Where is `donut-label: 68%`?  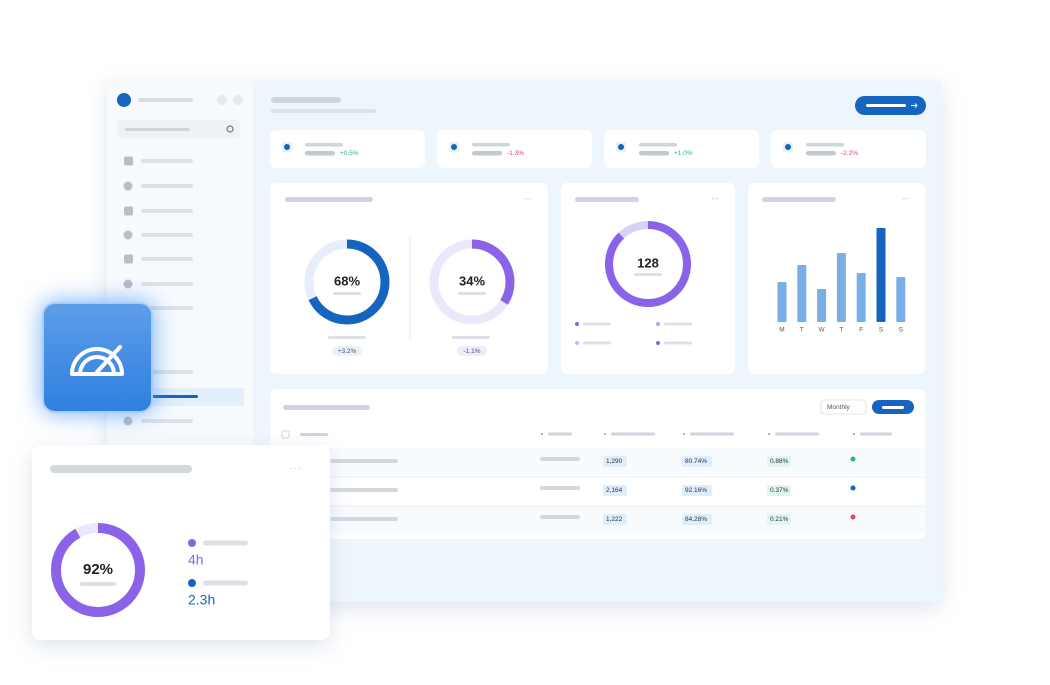 donut-label: 68% is located at coordinates (347, 280).